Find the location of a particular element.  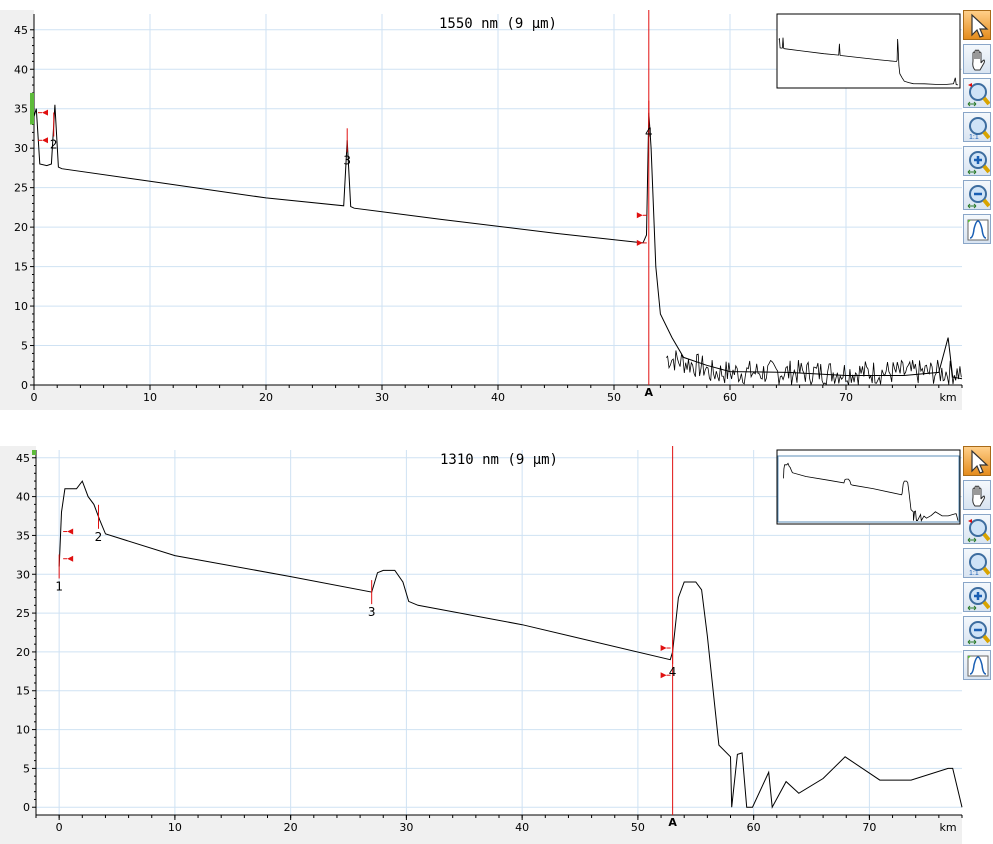

y-tick-label: 25 is located at coordinates (21, 188).